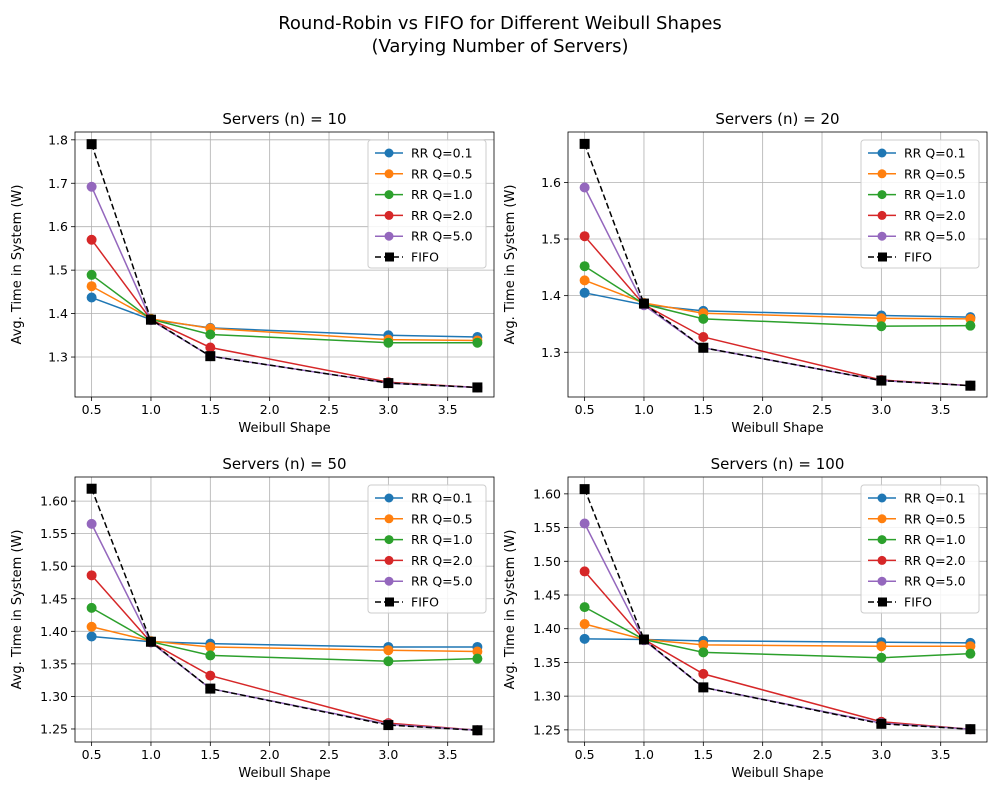 The image size is (1000, 800). I want to click on subplot-title: Servers (n) = 10, so click(284, 119).